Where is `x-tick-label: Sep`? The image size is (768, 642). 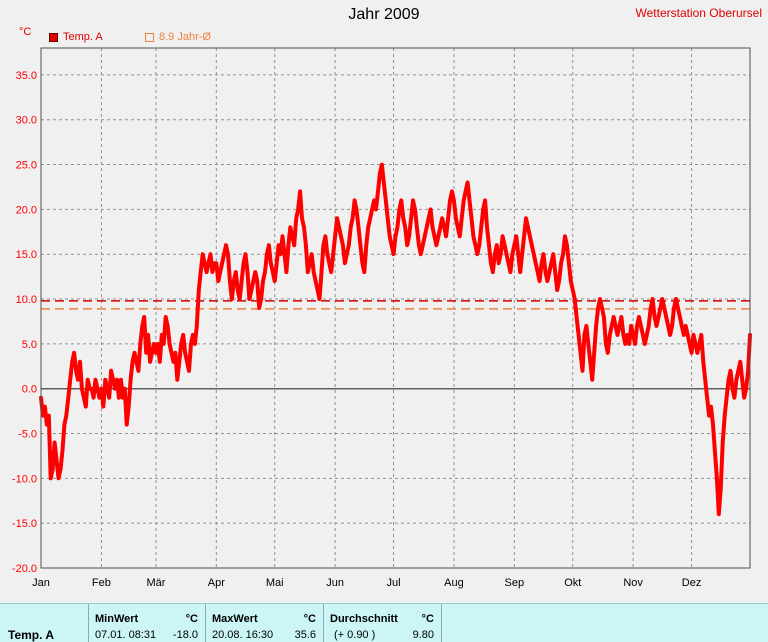
x-tick-label: Sep is located at coordinates (515, 583).